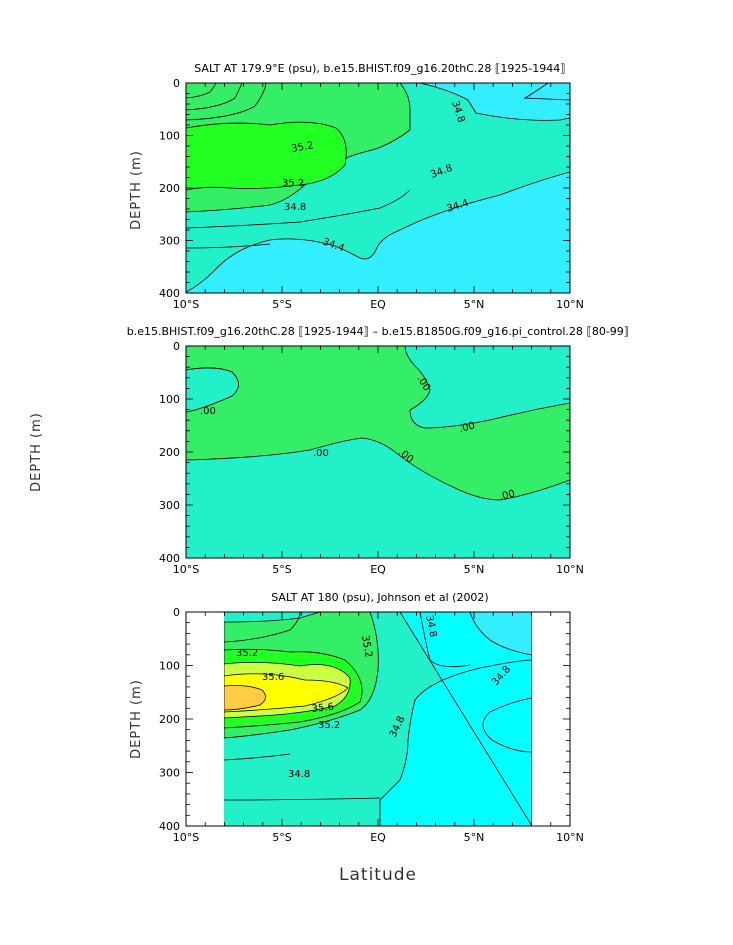 The image size is (733, 945). Describe the element at coordinates (500, 634) in the screenshot. I see `panel-3-fill-cyan` at that location.